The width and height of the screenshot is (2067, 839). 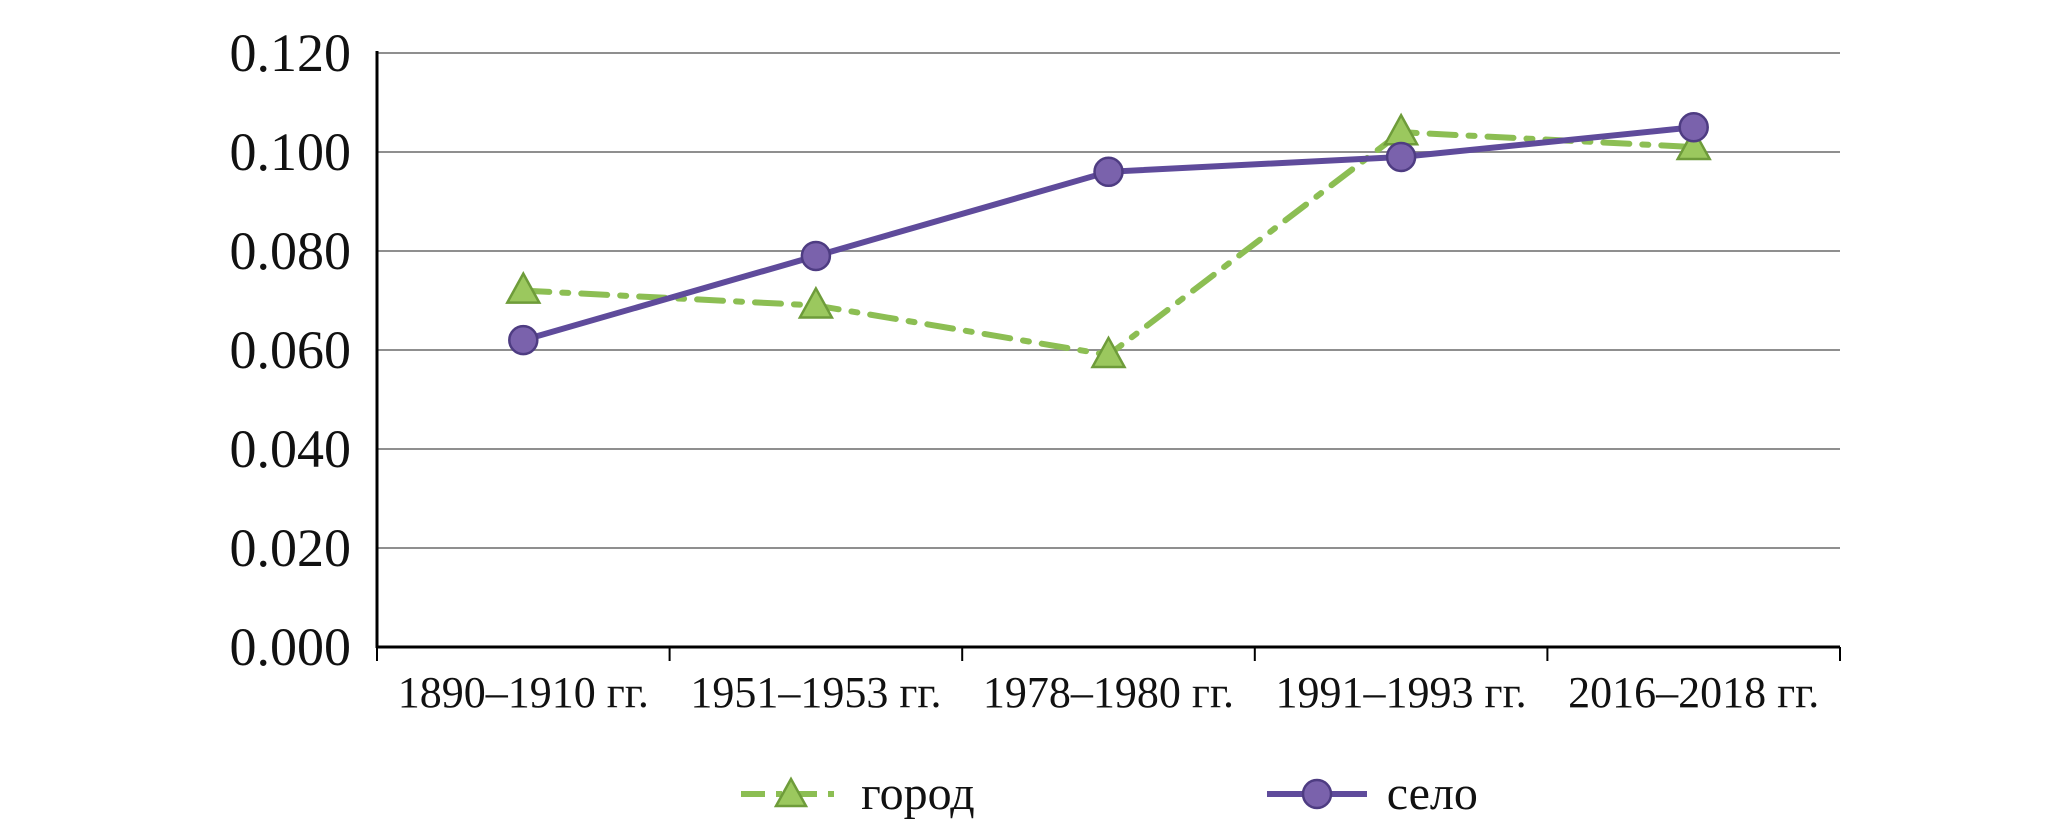 What do you see at coordinates (1371, 794) in the screenshot?
I see `legend-item-selo: село` at bounding box center [1371, 794].